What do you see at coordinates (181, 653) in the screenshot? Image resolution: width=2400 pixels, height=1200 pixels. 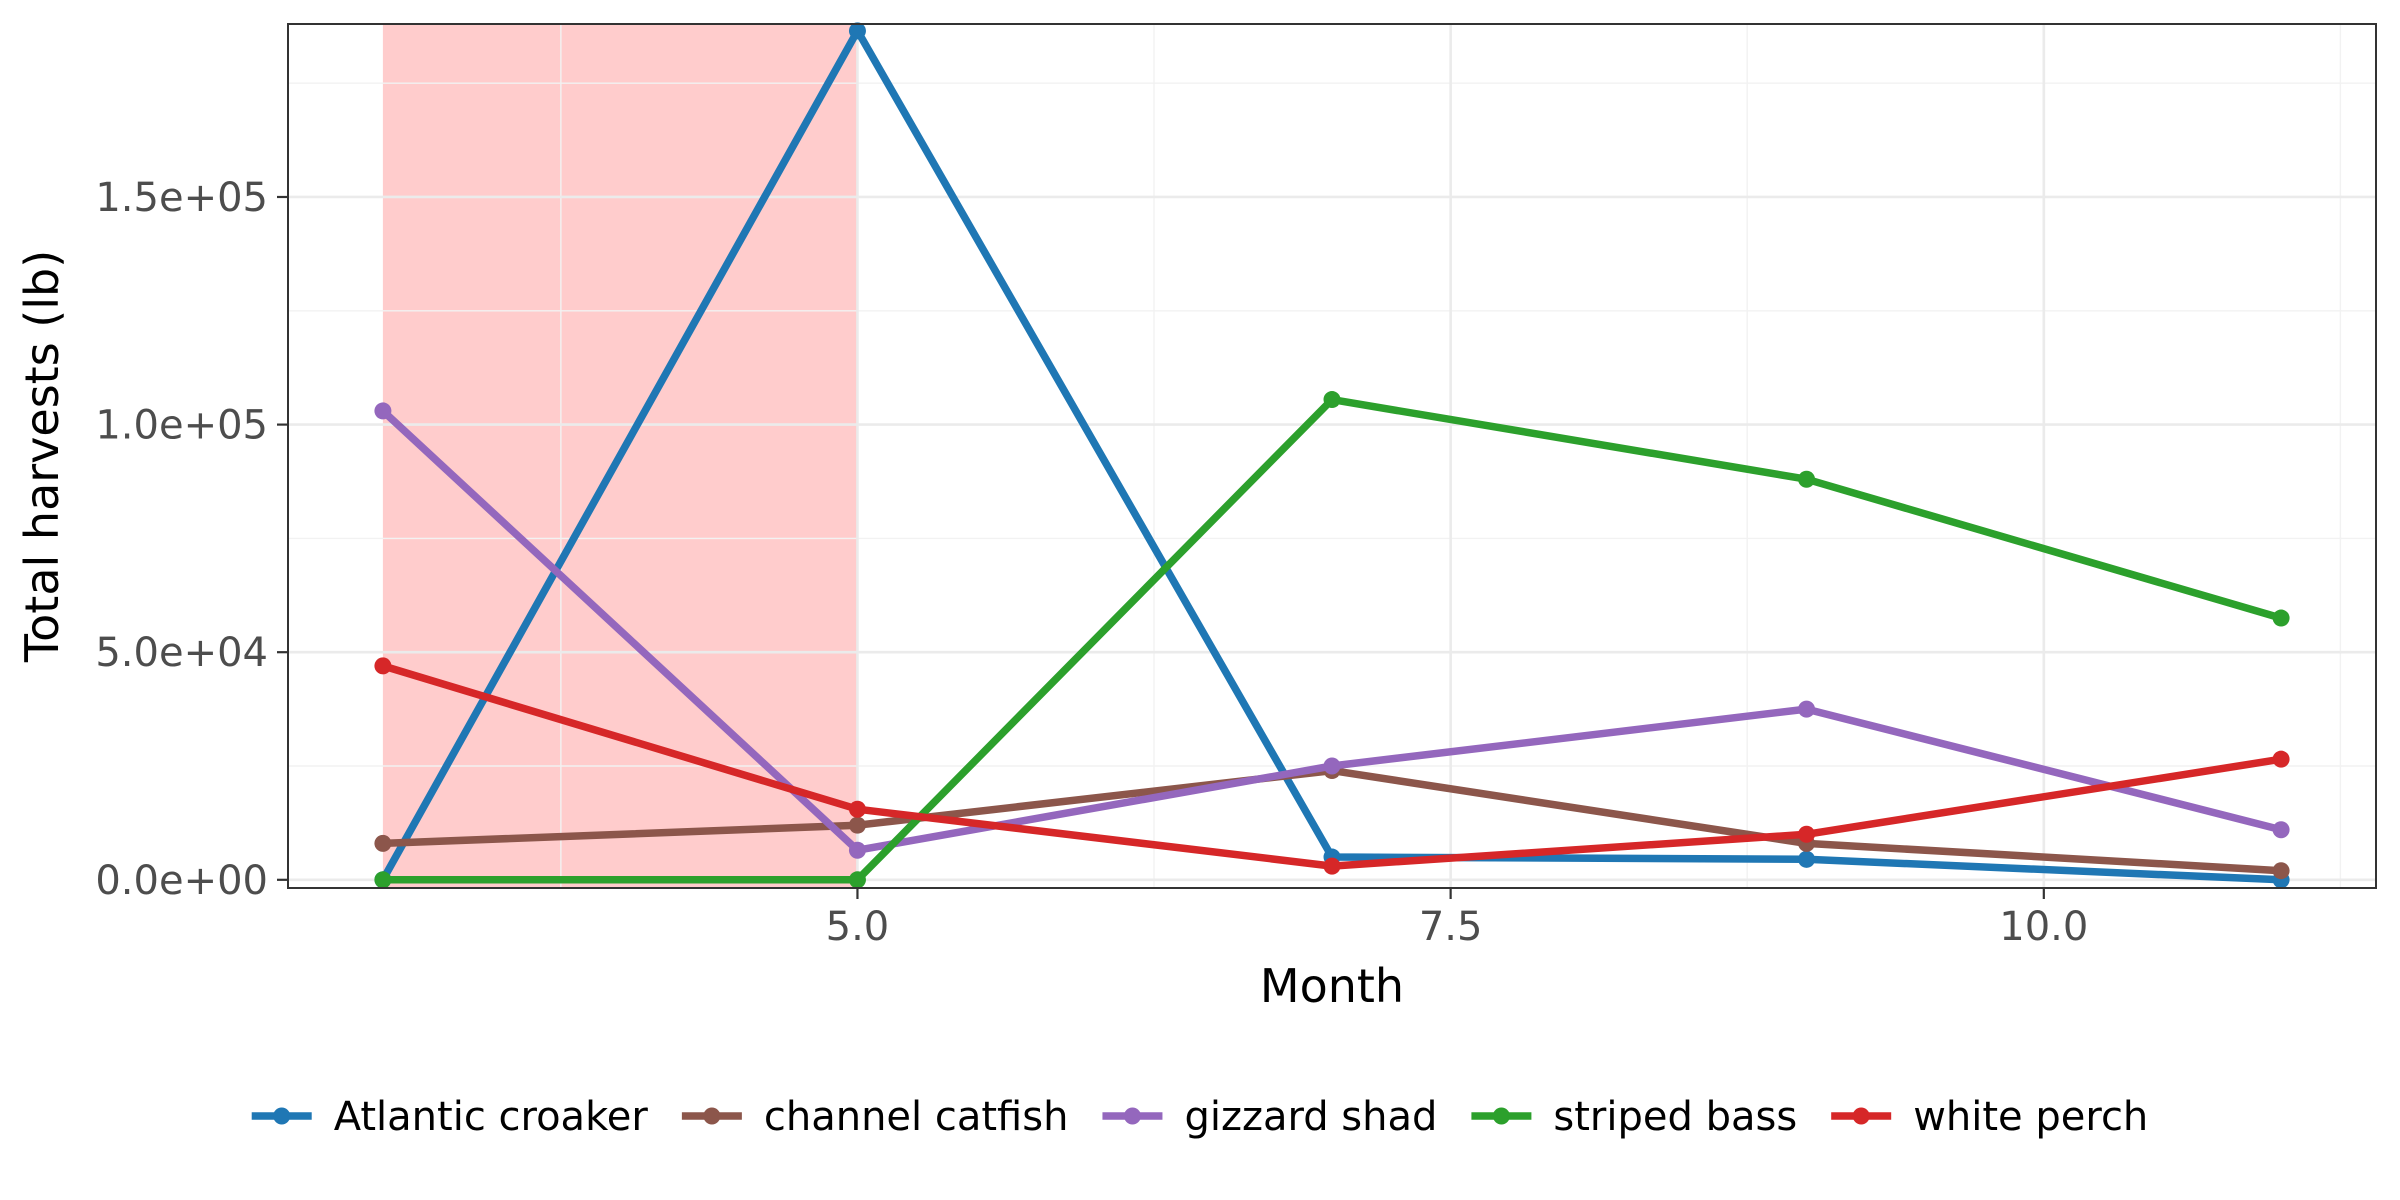 I see `y-tick-label: 5.0e+04` at bounding box center [181, 653].